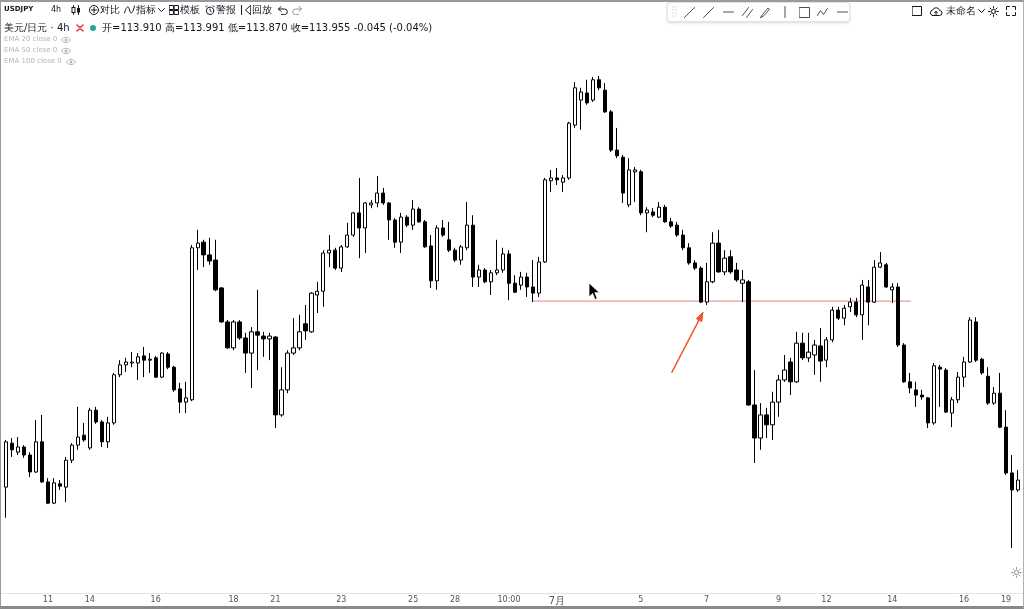 Image resolution: width=1024 pixels, height=609 pixels. I want to click on x-tick-label: 28, so click(455, 599).